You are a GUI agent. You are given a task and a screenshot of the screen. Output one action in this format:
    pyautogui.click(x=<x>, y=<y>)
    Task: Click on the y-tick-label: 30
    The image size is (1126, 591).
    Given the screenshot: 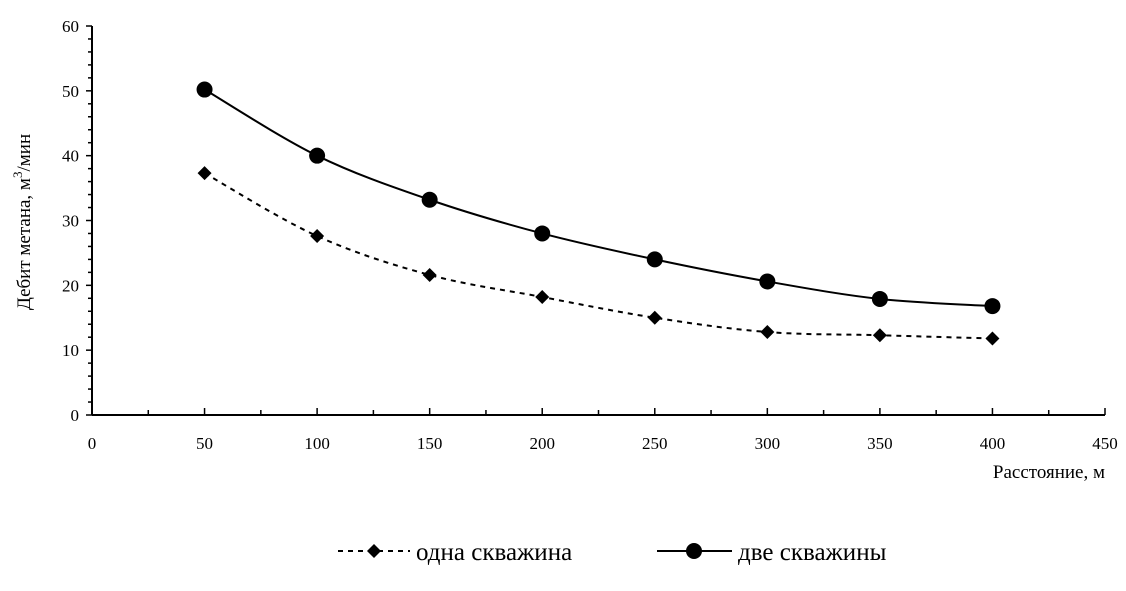 What is the action you would take?
    pyautogui.click(x=70, y=221)
    